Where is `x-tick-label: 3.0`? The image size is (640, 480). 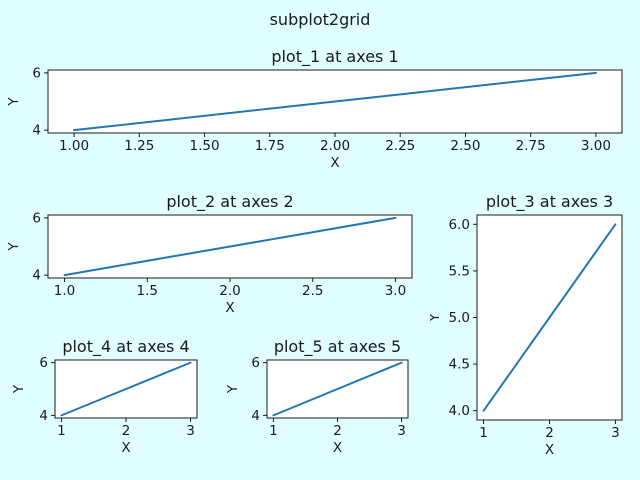
x-tick-label: 3.0 is located at coordinates (395, 291).